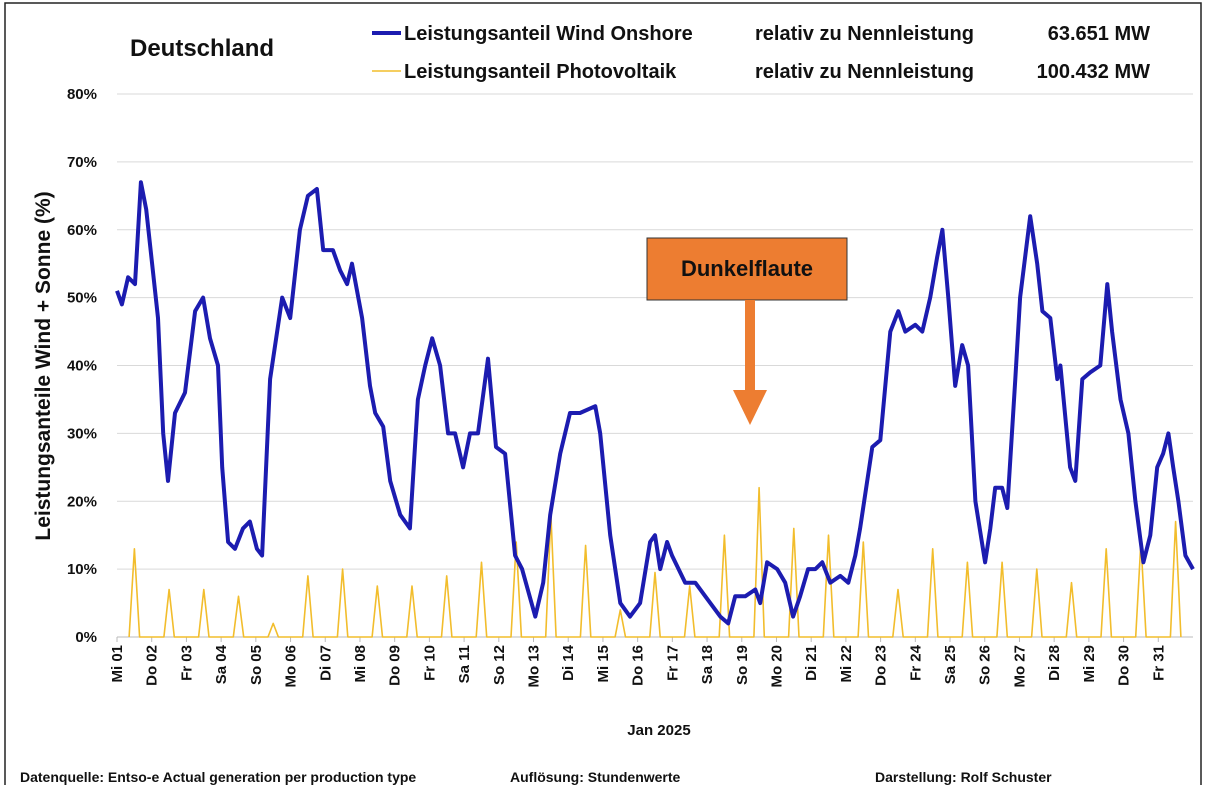  Describe the element at coordinates (915, 662) in the screenshot. I see `x-tick-label: Fr 24` at that location.